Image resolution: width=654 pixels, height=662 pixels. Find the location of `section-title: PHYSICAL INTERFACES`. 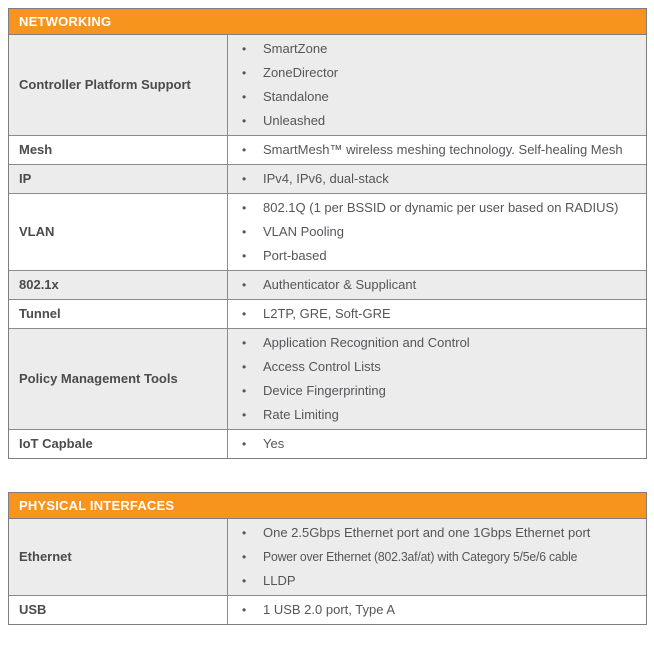

section-title: PHYSICAL INTERFACES is located at coordinates (97, 505).